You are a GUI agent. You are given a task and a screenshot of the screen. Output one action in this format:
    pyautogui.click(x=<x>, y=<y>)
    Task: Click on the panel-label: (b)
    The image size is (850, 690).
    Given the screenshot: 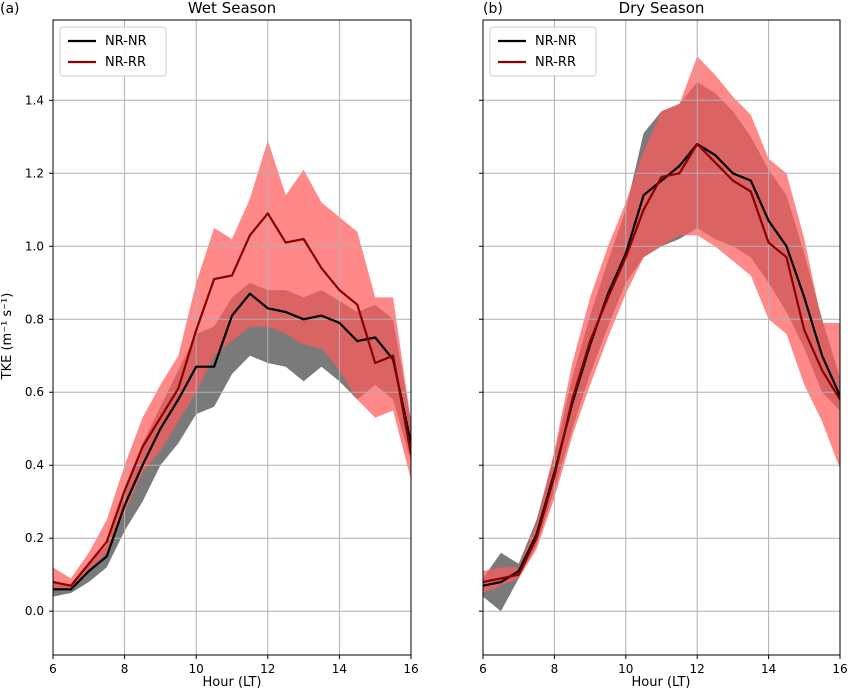 What is the action you would take?
    pyautogui.click(x=493, y=9)
    